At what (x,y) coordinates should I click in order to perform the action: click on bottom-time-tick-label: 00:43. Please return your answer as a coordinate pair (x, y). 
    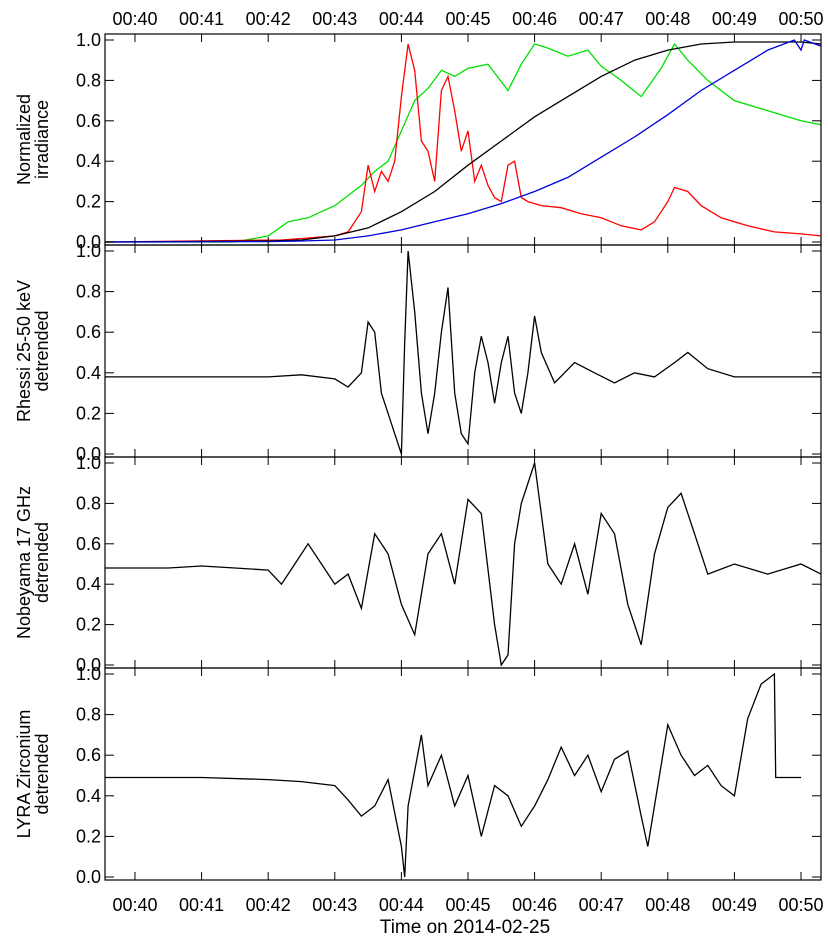
    Looking at the image, I should click on (334, 905).